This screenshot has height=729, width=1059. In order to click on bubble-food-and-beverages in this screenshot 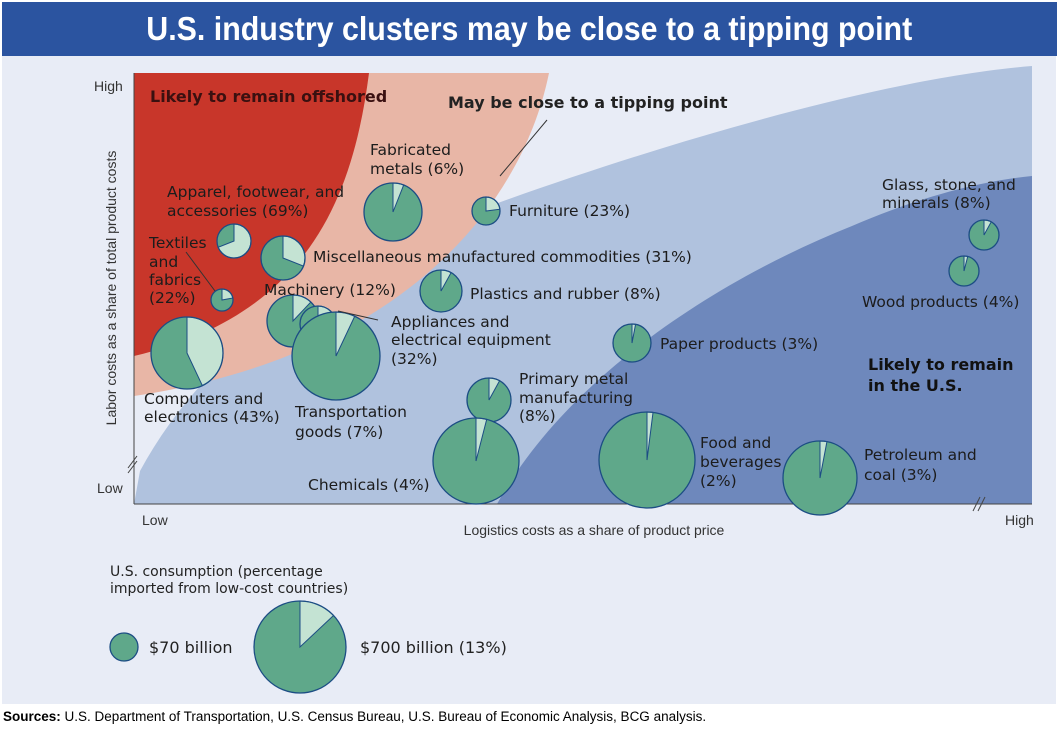, I will do `click(647, 460)`.